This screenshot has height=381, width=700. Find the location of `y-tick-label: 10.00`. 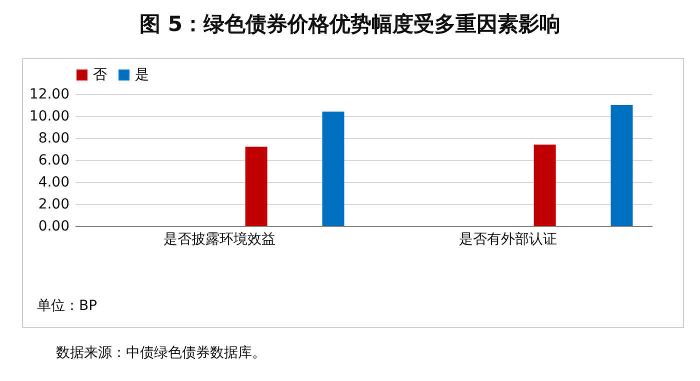

y-tick-label: 10.00 is located at coordinates (49, 116).